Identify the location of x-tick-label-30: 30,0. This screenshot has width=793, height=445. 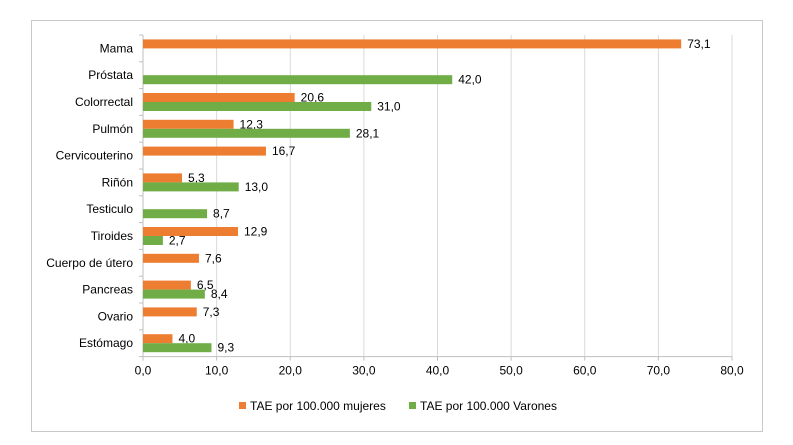
(364, 371).